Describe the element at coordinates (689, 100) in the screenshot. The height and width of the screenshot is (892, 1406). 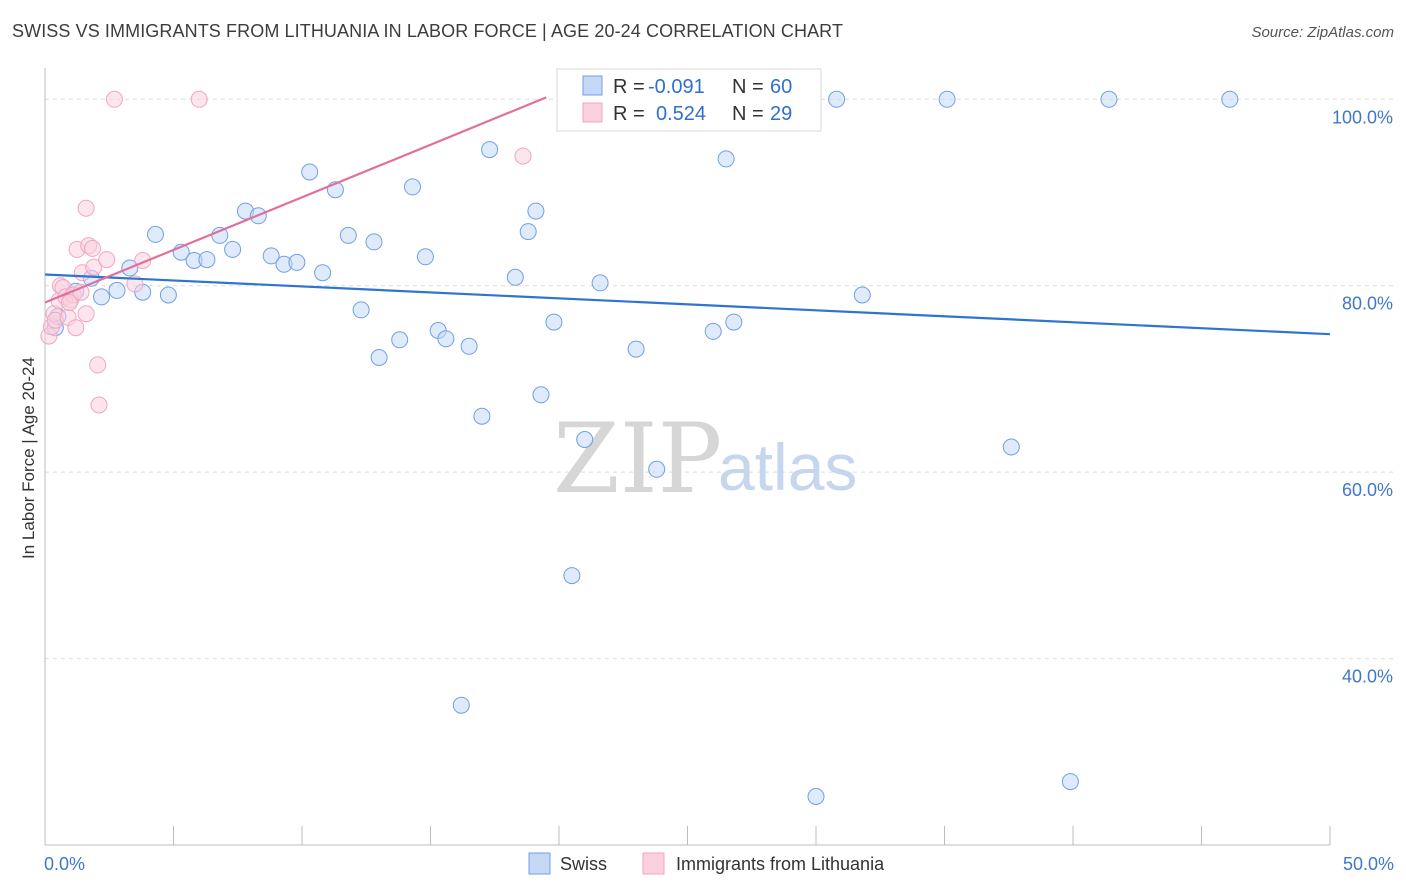
I see `stats-legend: R = -0.091 N = 60 R = 0.524 N = 29` at that location.